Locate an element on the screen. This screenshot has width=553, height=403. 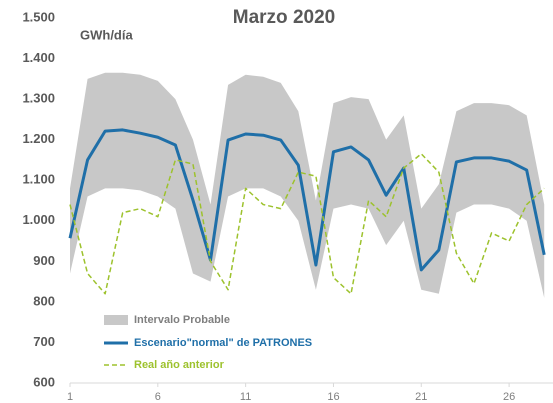
legend-swatch is located at coordinates (116, 320).